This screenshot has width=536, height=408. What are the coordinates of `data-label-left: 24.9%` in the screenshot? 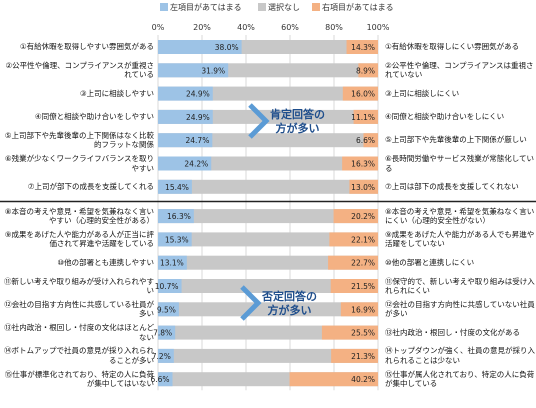 It's located at (198, 94).